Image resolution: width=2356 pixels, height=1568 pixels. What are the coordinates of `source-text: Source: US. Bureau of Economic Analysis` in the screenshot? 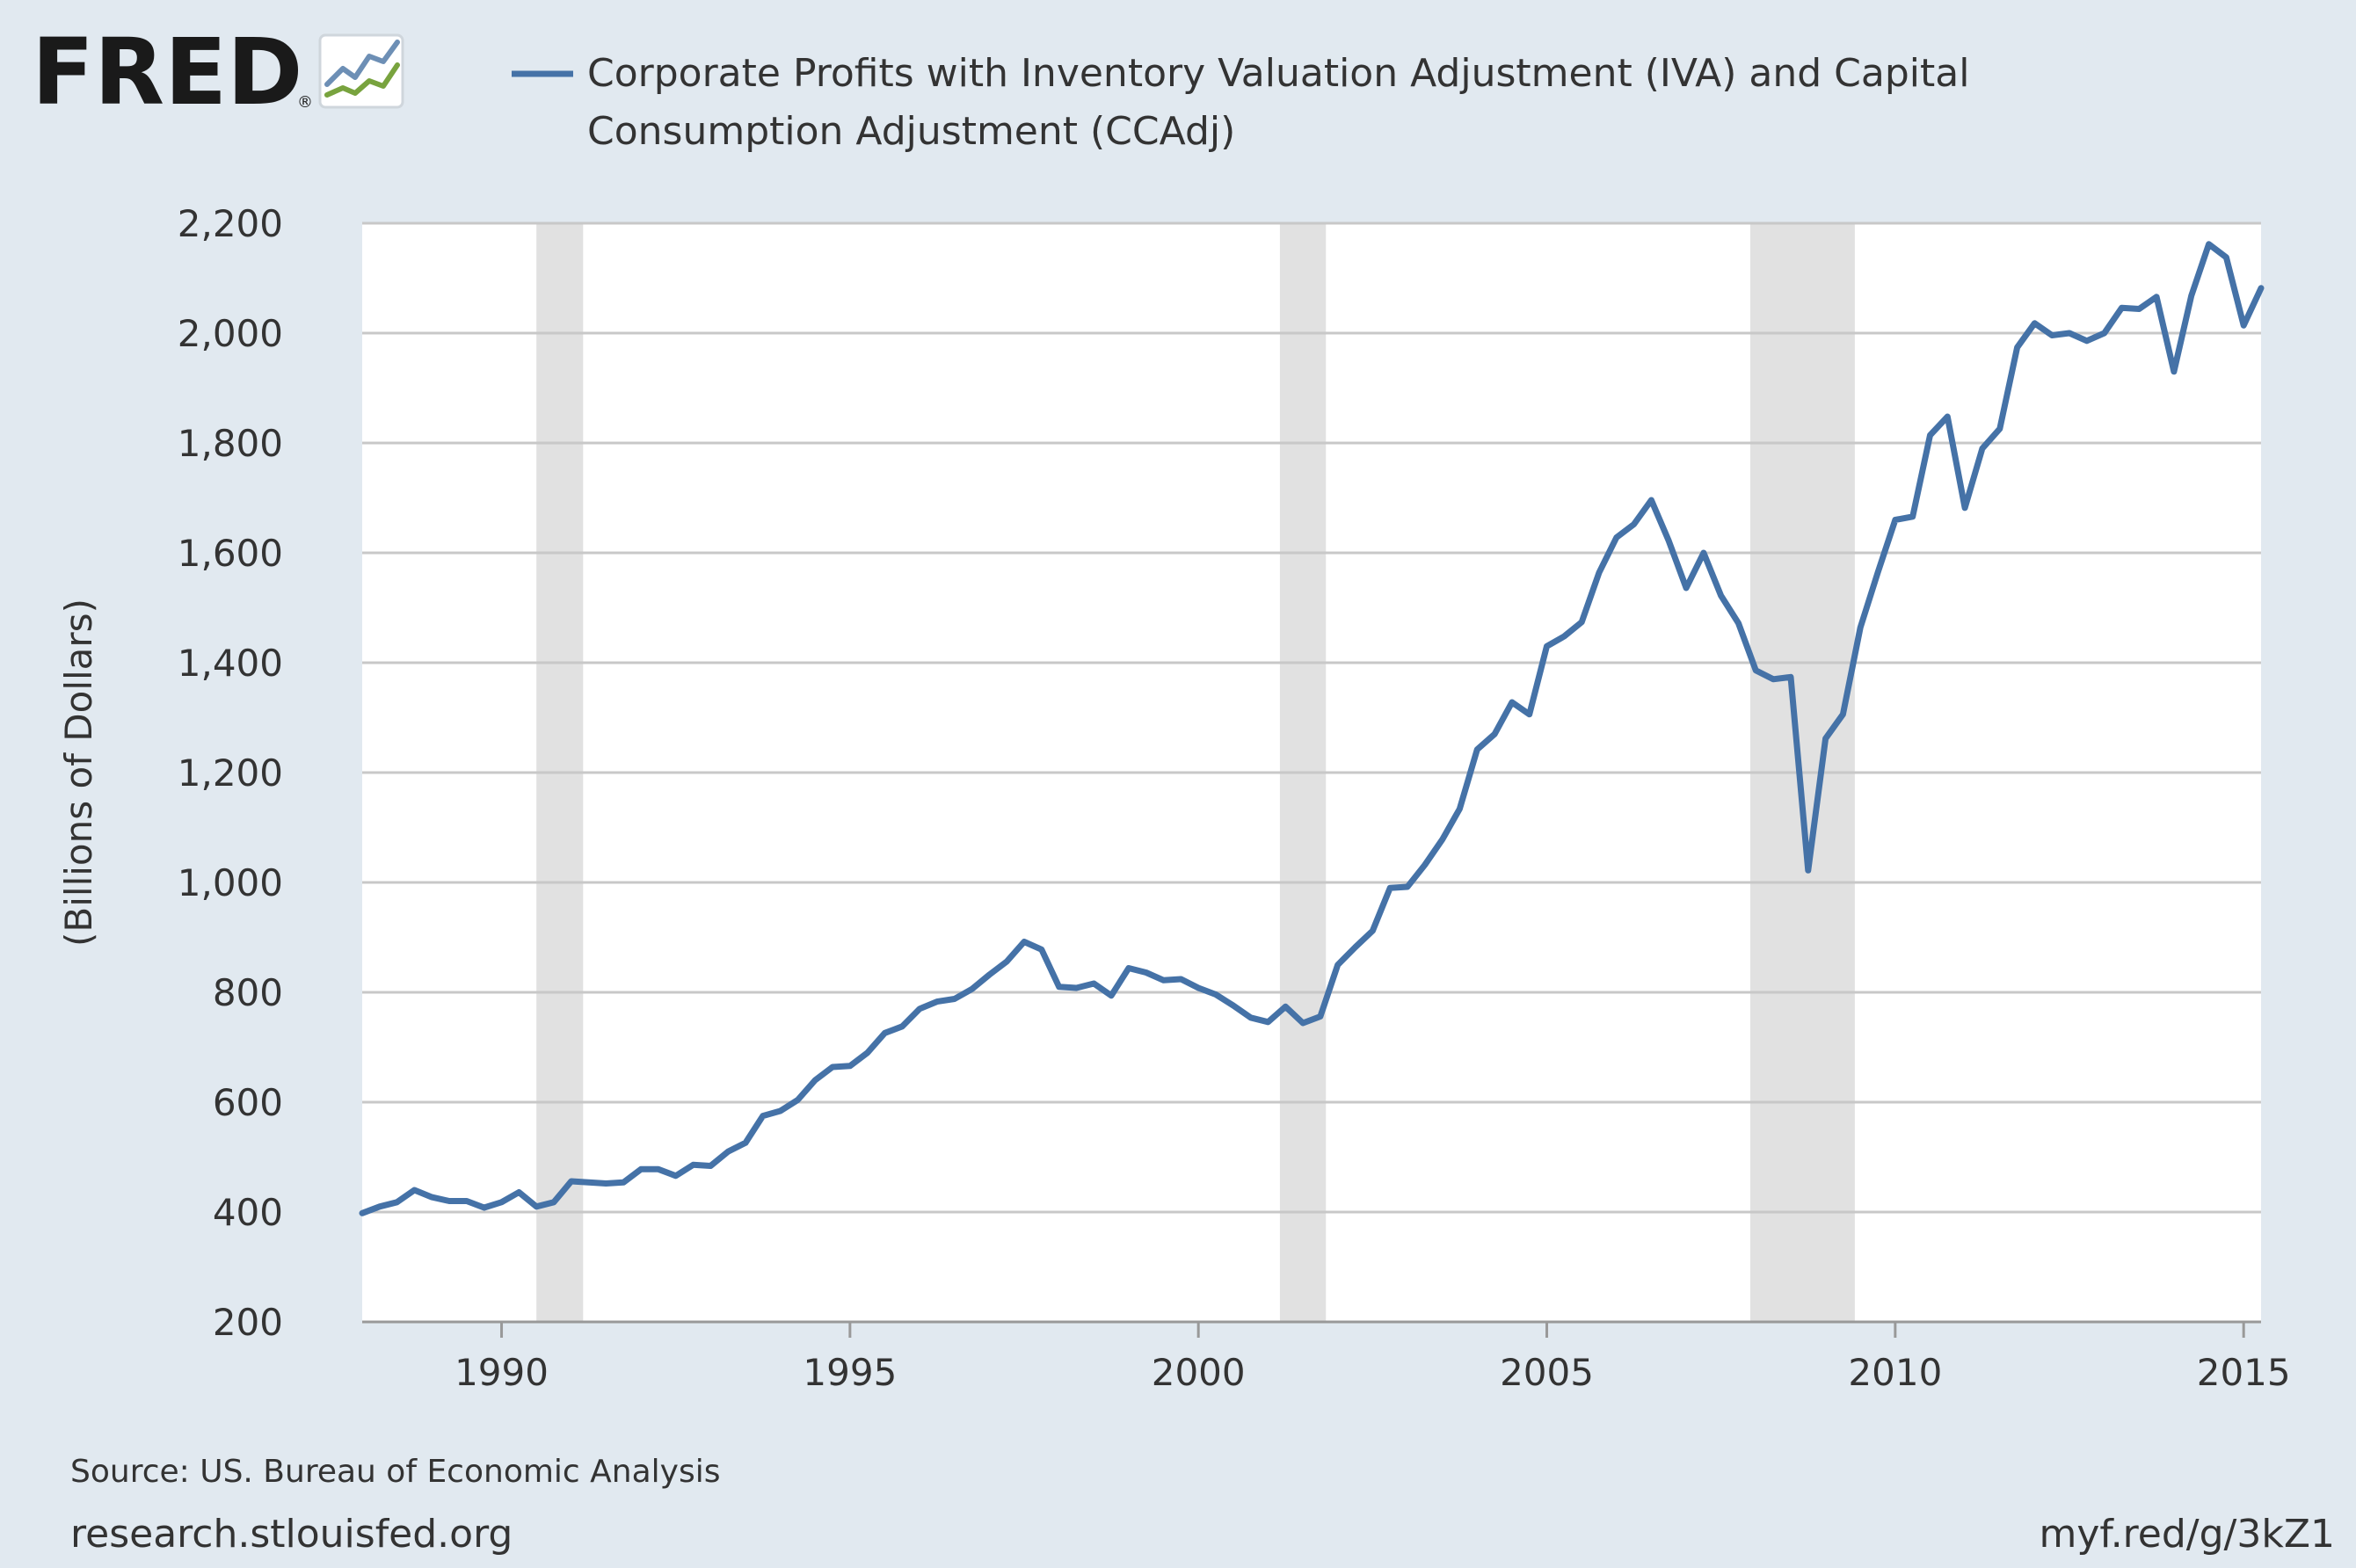 It's located at (395, 1472).